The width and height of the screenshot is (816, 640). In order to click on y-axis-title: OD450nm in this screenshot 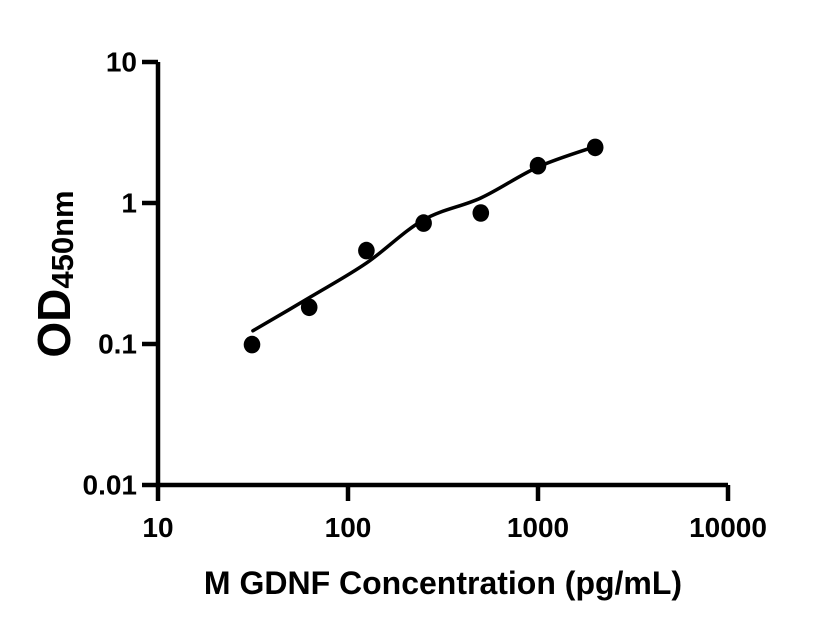, I will do `click(54, 273)`.